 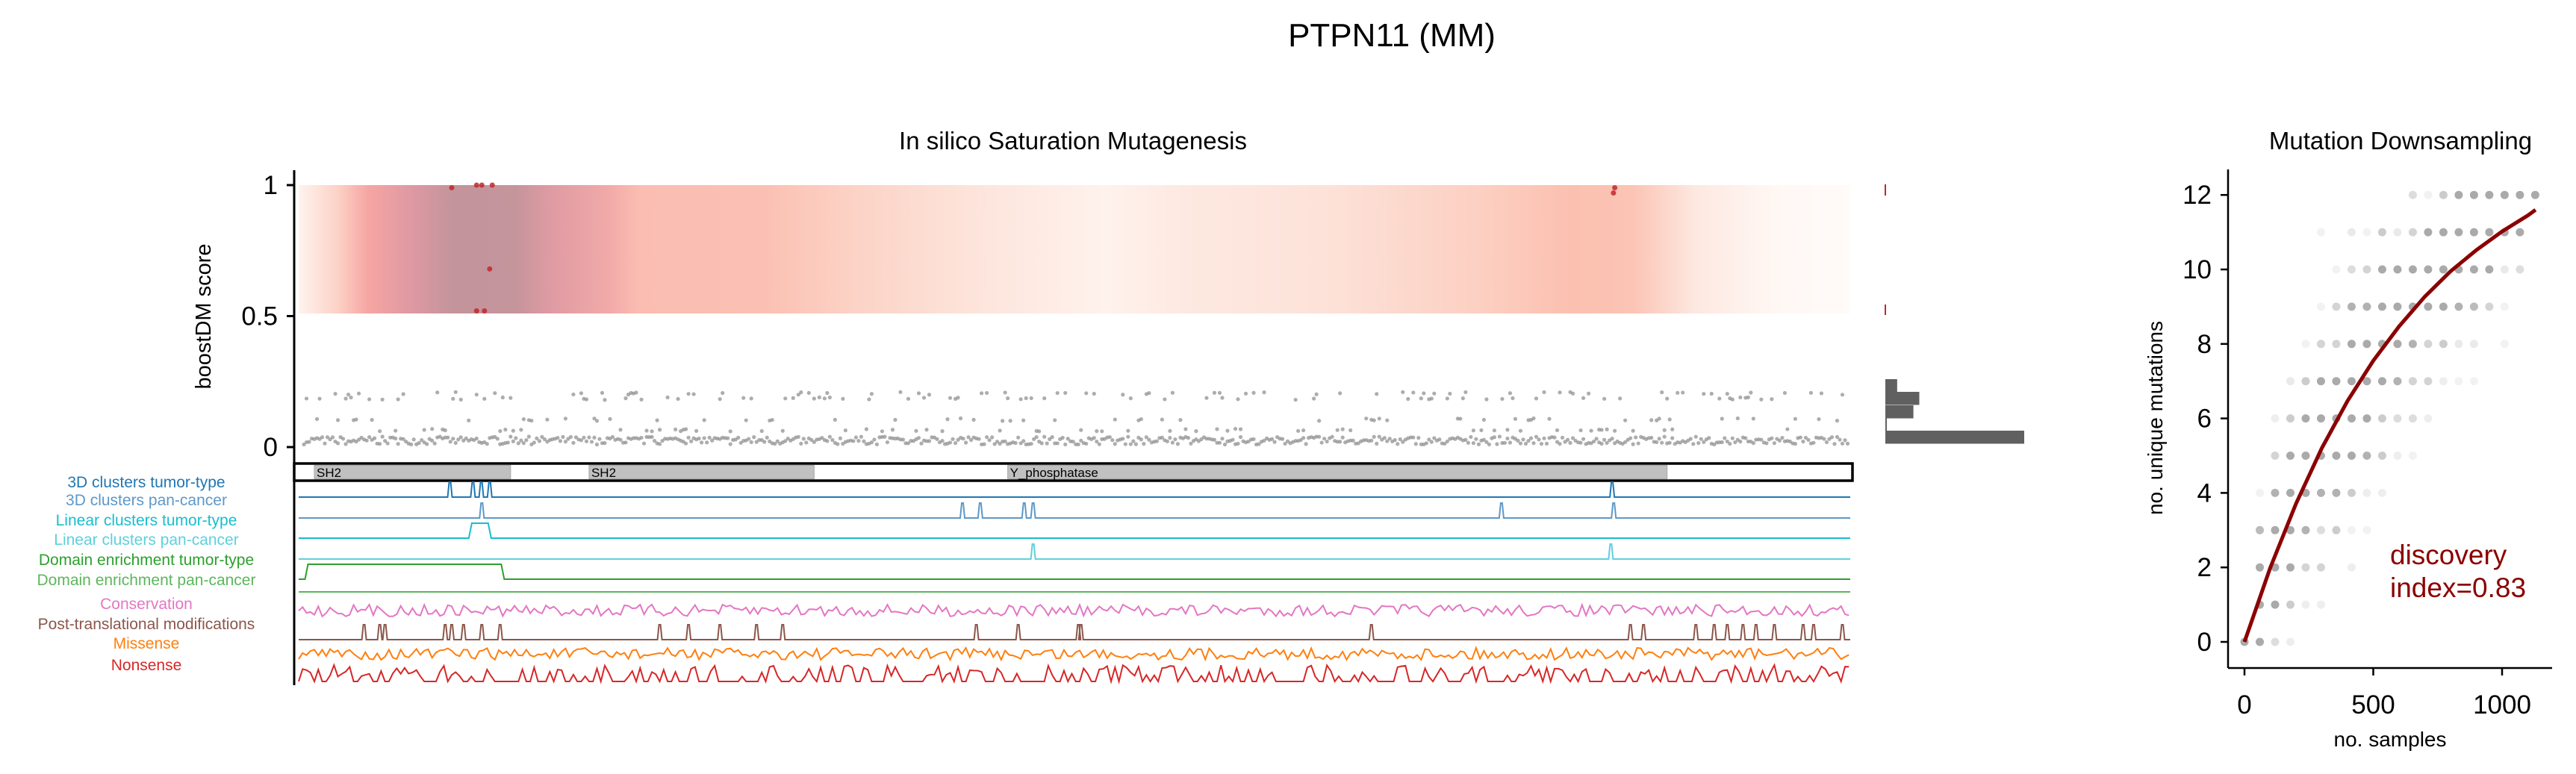 What do you see at coordinates (1073, 472) in the screenshot?
I see `domain-bar: SH2 SH2 Y_phosphatase` at bounding box center [1073, 472].